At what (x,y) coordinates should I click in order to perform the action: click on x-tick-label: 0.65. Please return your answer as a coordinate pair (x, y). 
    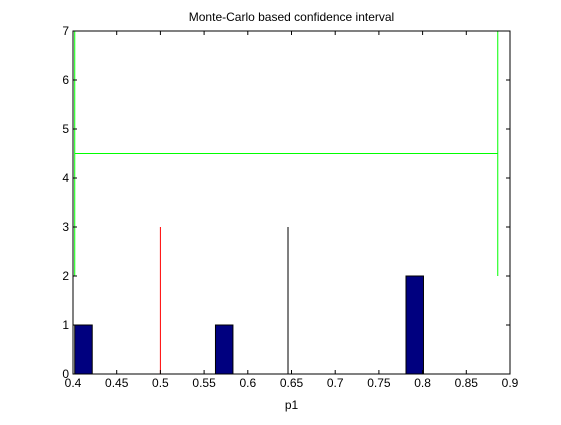
    Looking at the image, I should click on (292, 383).